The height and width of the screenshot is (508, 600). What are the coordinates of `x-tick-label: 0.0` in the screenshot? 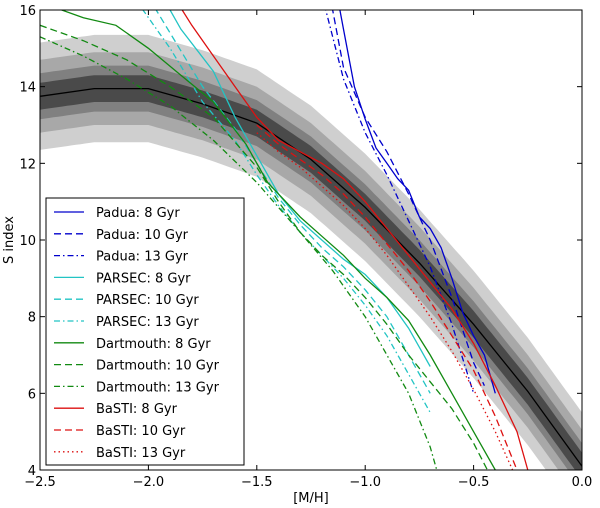 It's located at (582, 482).